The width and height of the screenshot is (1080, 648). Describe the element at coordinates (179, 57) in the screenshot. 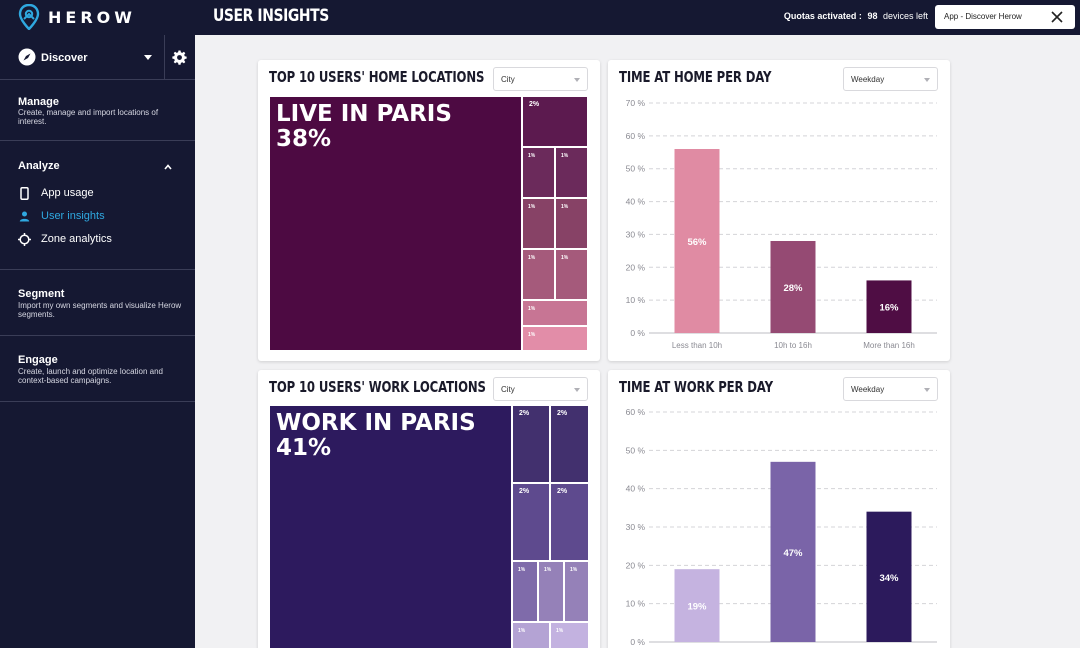

I see `gear-icon` at that location.